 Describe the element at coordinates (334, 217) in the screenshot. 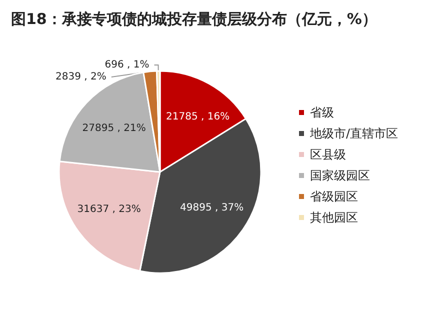

I see `legend-label: 其他园区` at that location.